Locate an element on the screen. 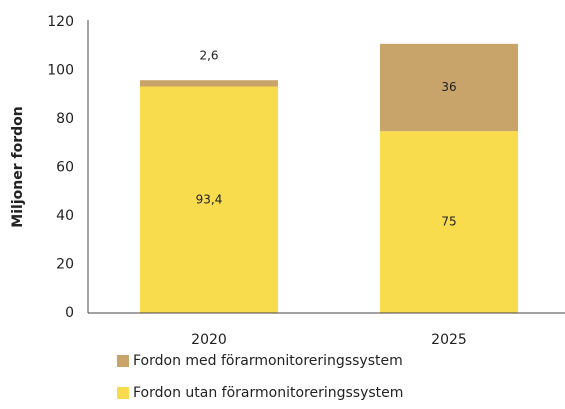 The width and height of the screenshot is (565, 409). data-label: 2,6 is located at coordinates (208, 56).